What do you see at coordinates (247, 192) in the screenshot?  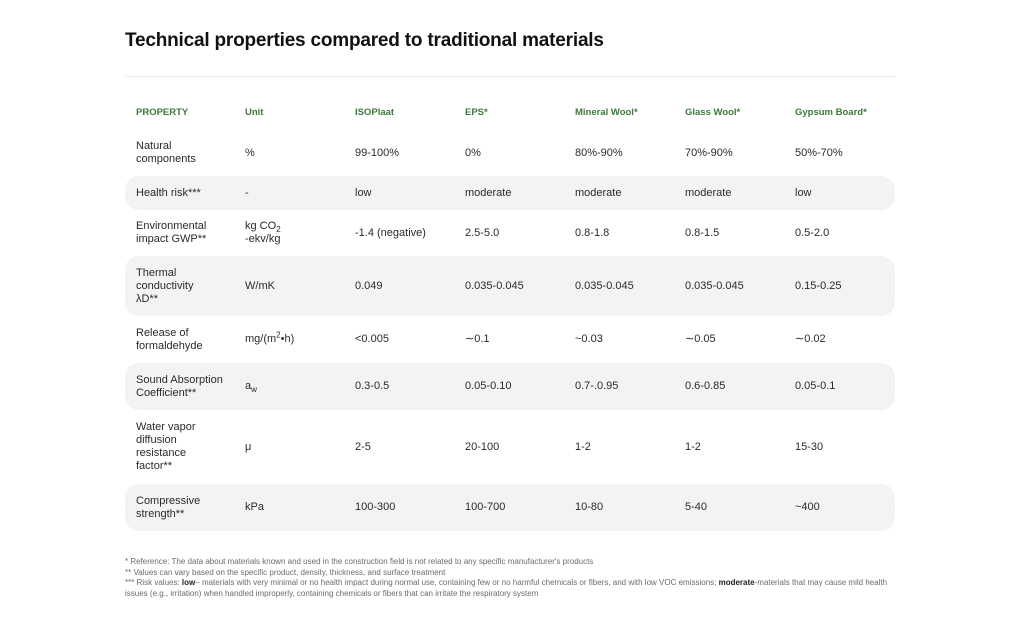 I see `unit-cell: -` at bounding box center [247, 192].